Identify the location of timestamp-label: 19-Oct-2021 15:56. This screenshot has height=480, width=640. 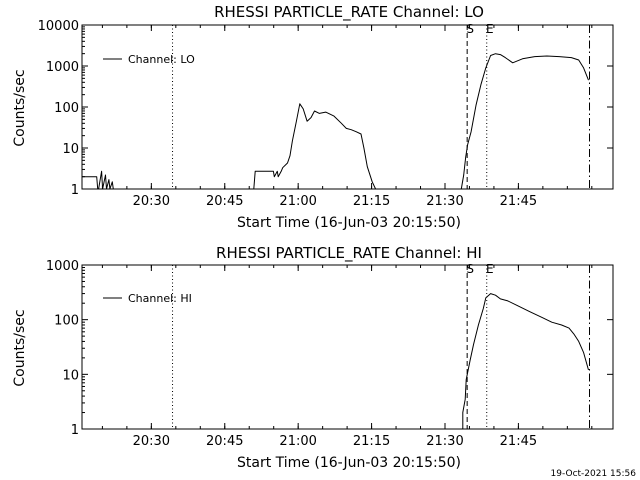
(594, 474).